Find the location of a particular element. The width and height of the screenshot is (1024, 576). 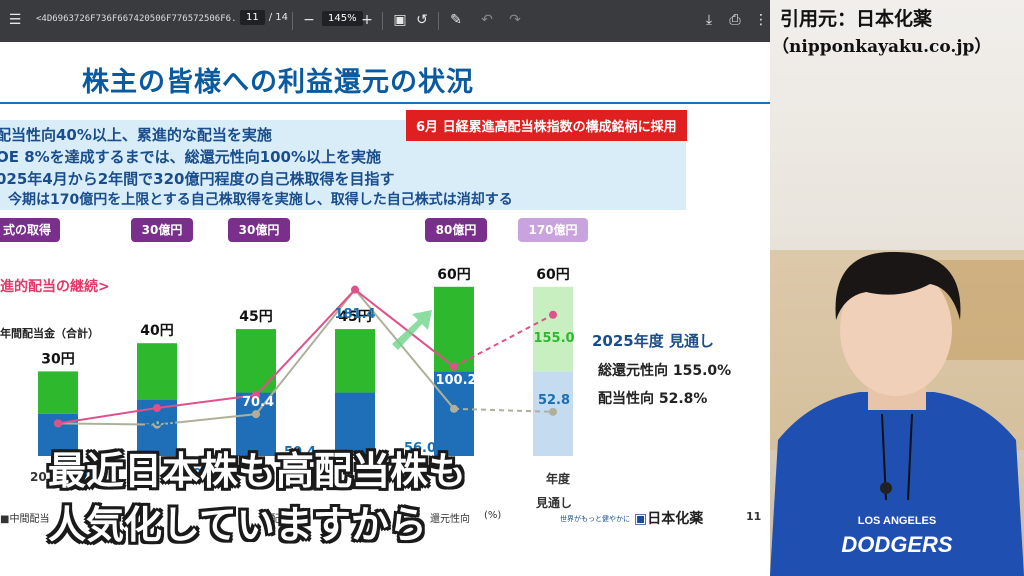

hoodie is located at coordinates (897, 484).